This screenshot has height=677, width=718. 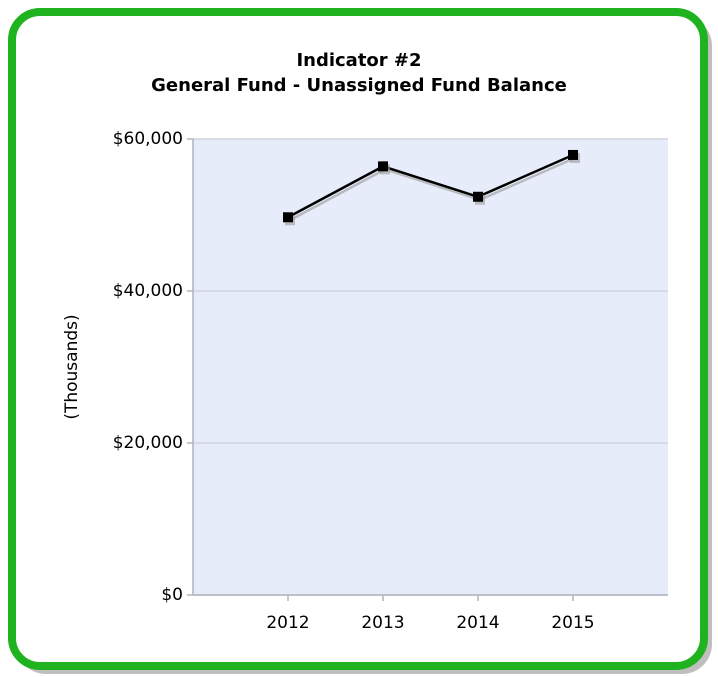 What do you see at coordinates (148, 443) in the screenshot?
I see `y-tick-label: $20,000` at bounding box center [148, 443].